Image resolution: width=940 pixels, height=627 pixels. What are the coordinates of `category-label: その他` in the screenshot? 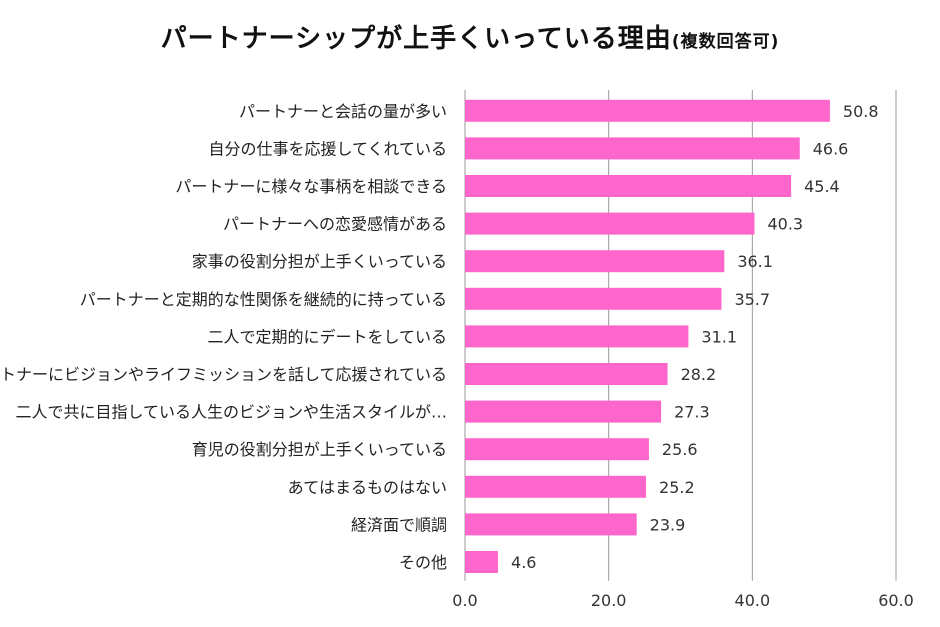 It's located at (423, 562).